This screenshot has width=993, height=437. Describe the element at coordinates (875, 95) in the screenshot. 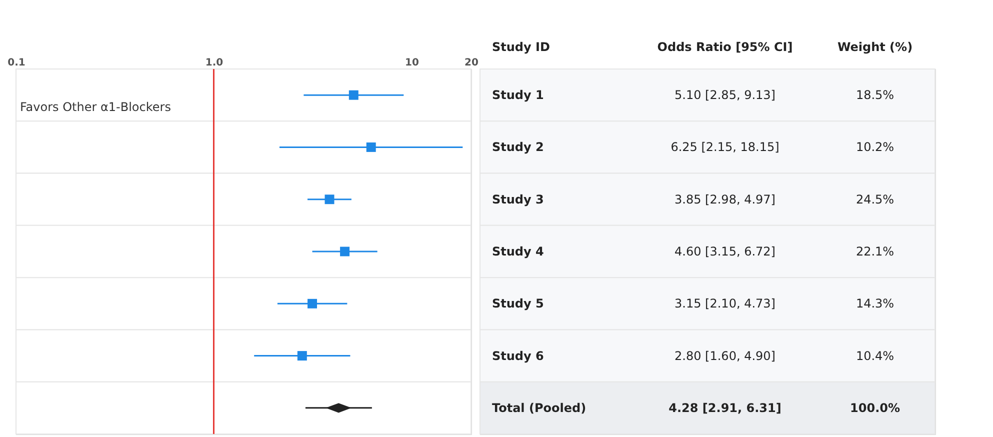

I see `text: 18.5%` at that location.